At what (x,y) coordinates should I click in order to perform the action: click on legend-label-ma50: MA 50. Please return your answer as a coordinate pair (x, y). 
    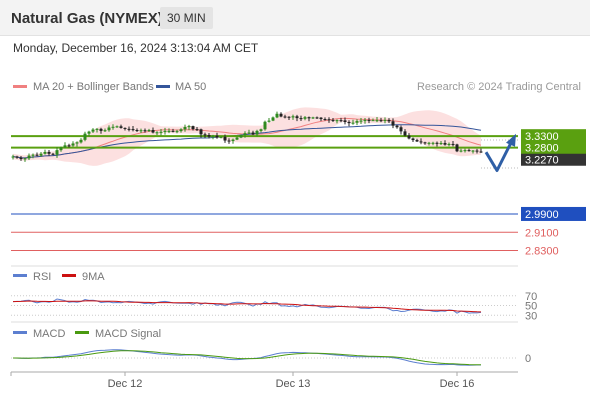
    Looking at the image, I should click on (190, 87).